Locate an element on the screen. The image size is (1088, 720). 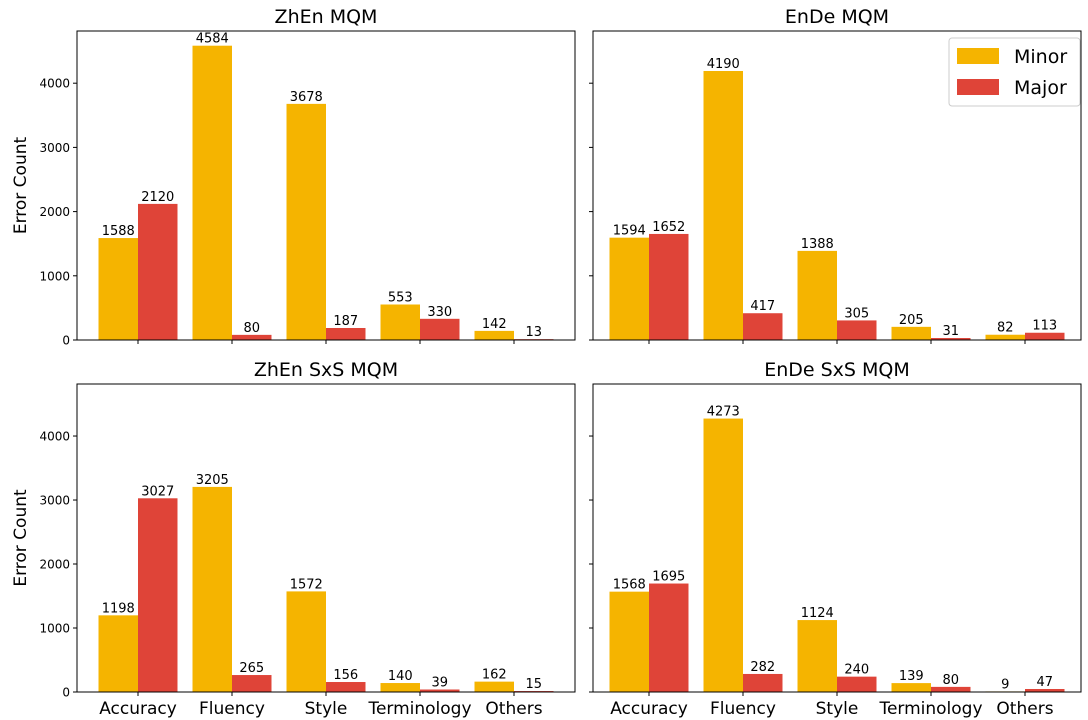
bar-value-label: 113 is located at coordinates (1044, 326).